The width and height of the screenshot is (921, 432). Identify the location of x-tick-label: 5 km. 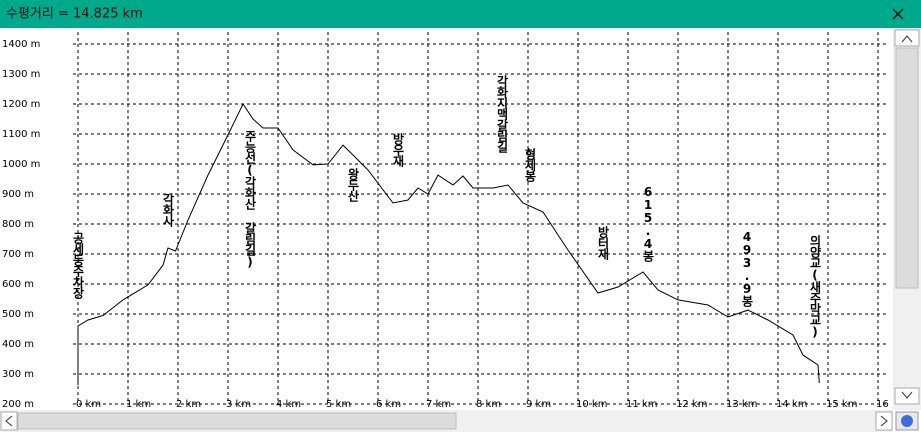
(338, 404).